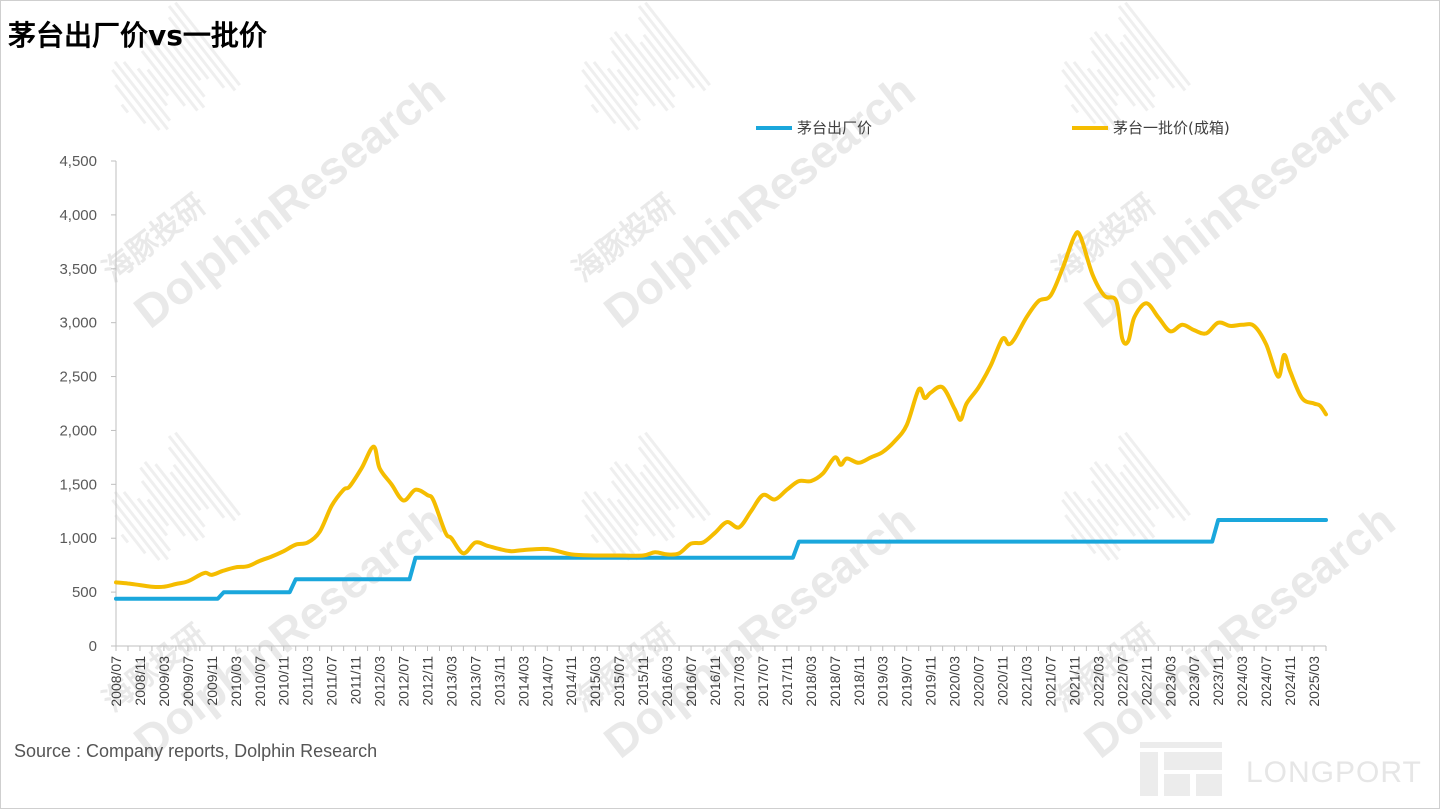 This screenshot has width=1440, height=809. Describe the element at coordinates (883, 681) in the screenshot. I see `x-tick-label: 2019/03` at that location.